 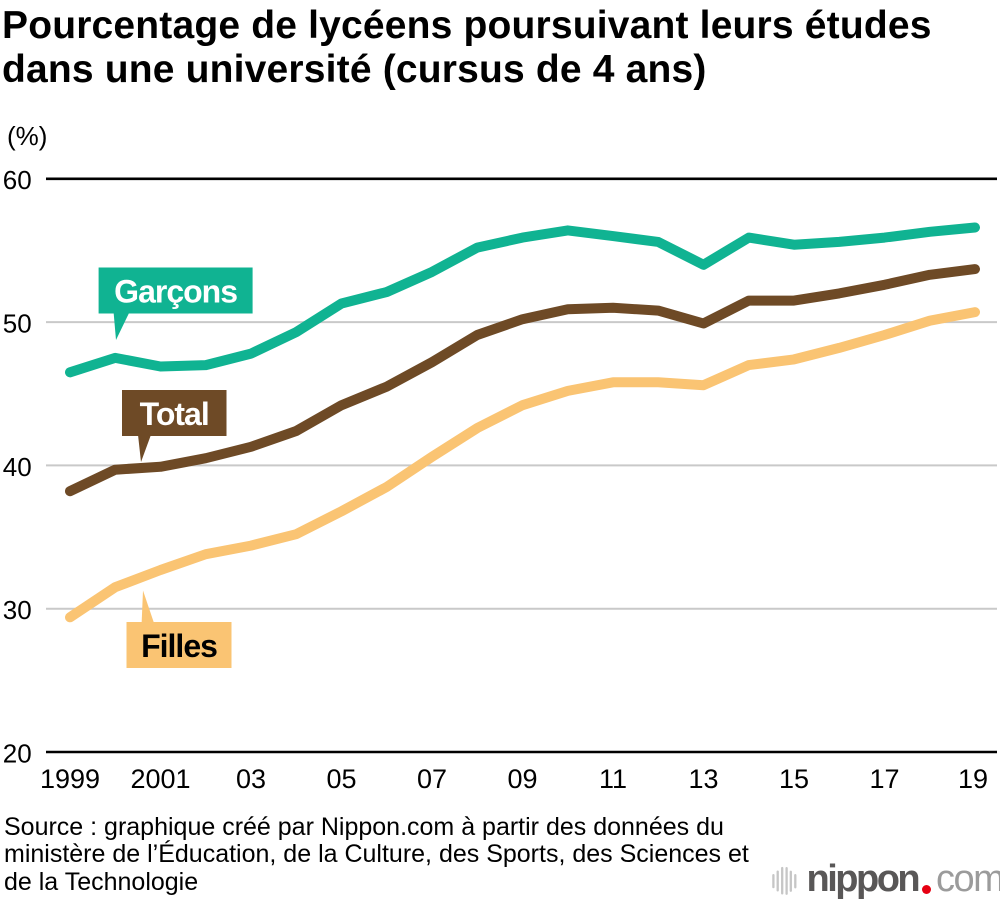 What do you see at coordinates (175, 292) in the screenshot?
I see `svg-text: Garçons` at bounding box center [175, 292].